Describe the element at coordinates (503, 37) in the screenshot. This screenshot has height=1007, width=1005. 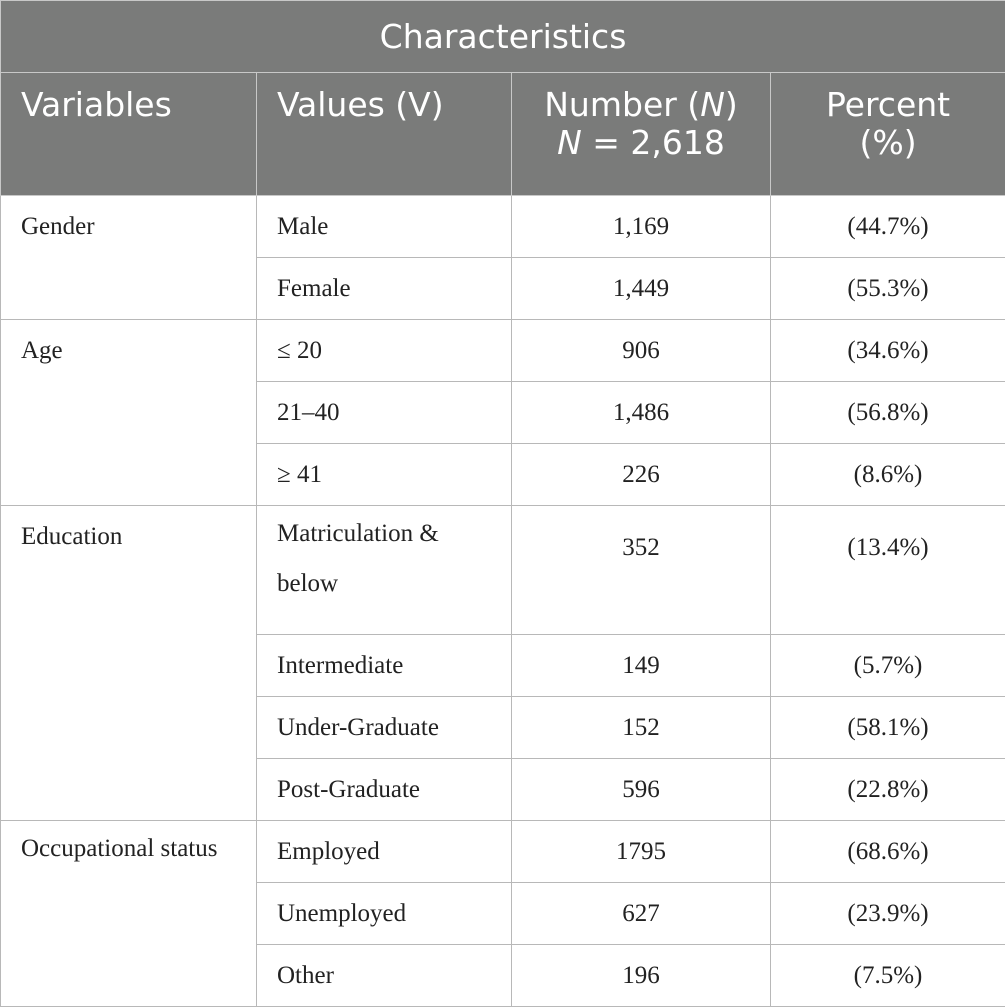
I see `table-title: Characteristics` at that location.